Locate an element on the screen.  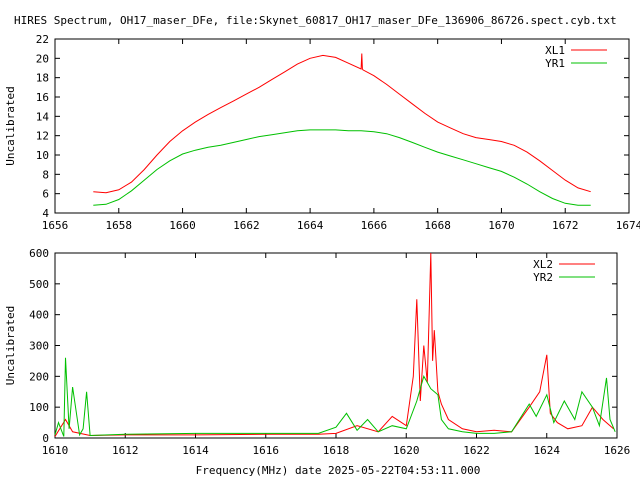
y-tick-label: 300 is located at coordinates (39, 346).